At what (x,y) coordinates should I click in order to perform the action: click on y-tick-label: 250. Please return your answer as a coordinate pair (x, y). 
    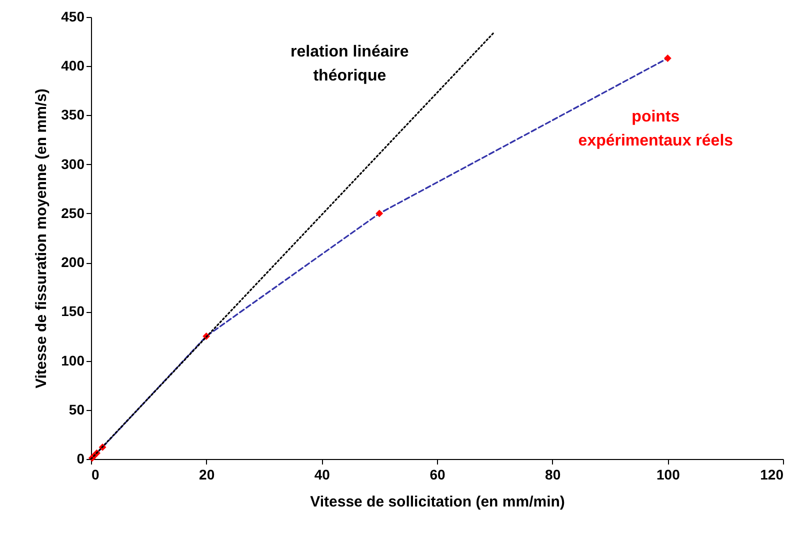
    Looking at the image, I should click on (73, 212).